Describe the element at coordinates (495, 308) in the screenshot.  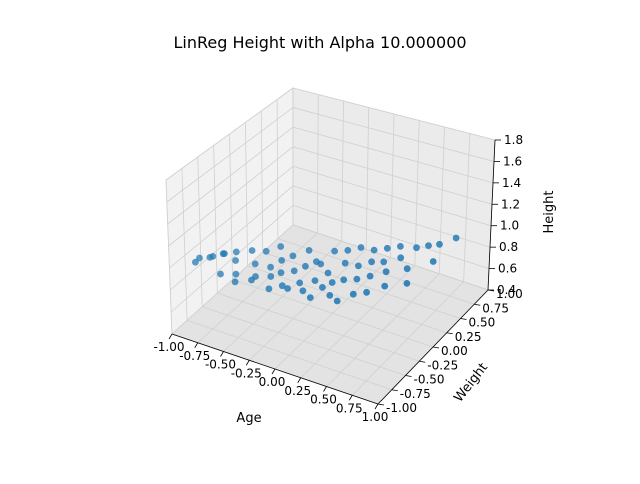
I see `y-tick-label: 0.75` at that location.